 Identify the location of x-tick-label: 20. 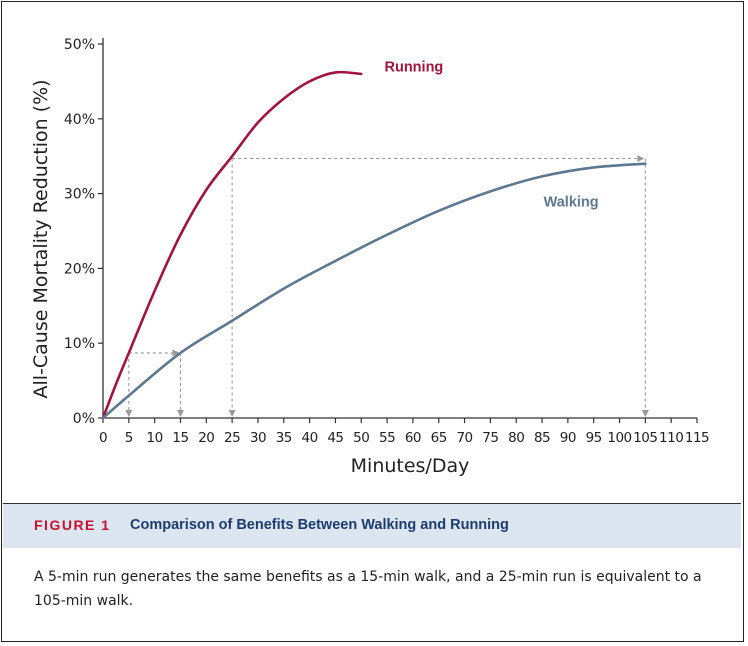
(206, 438).